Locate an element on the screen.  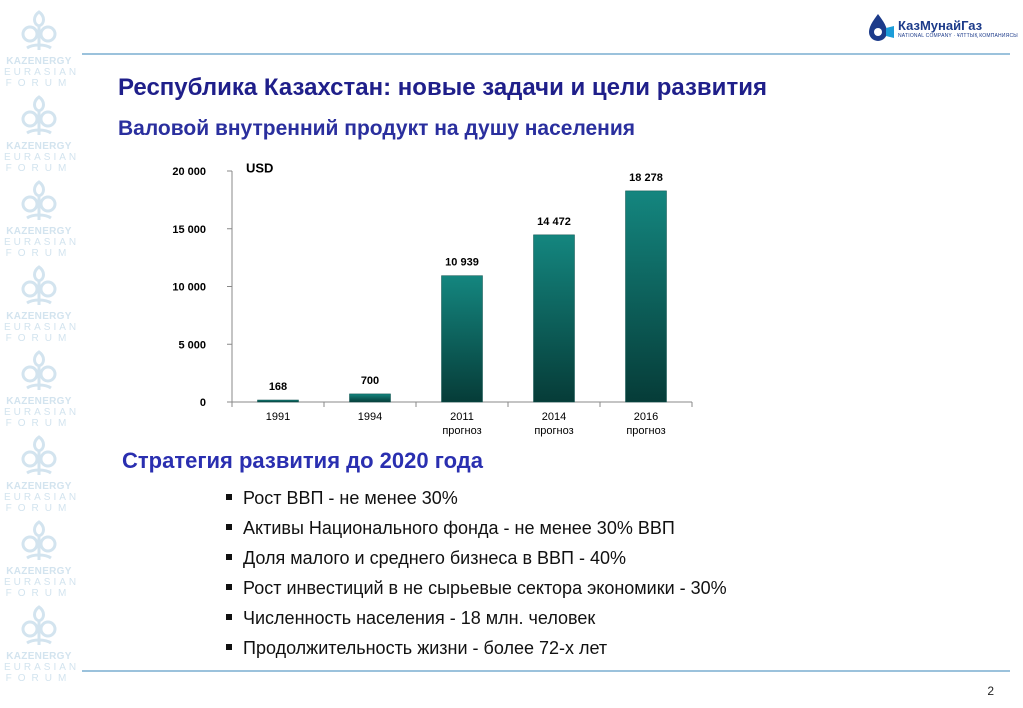
x-tick-label: 1994 is located at coordinates (370, 417).